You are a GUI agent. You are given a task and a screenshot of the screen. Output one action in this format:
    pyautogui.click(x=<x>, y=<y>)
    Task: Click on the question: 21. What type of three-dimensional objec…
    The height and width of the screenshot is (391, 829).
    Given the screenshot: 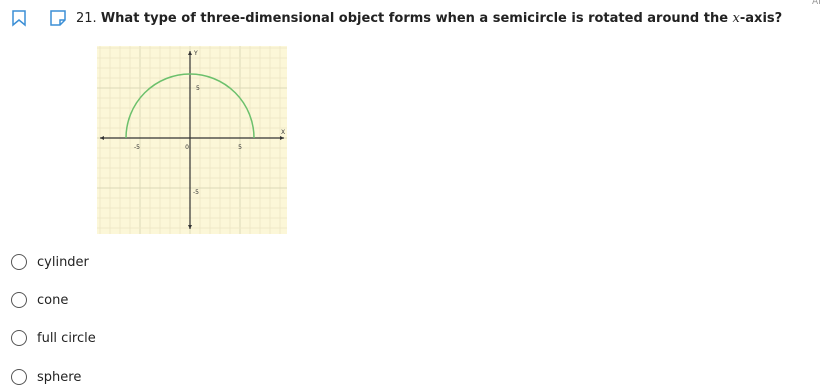 What is the action you would take?
    pyautogui.click(x=429, y=18)
    